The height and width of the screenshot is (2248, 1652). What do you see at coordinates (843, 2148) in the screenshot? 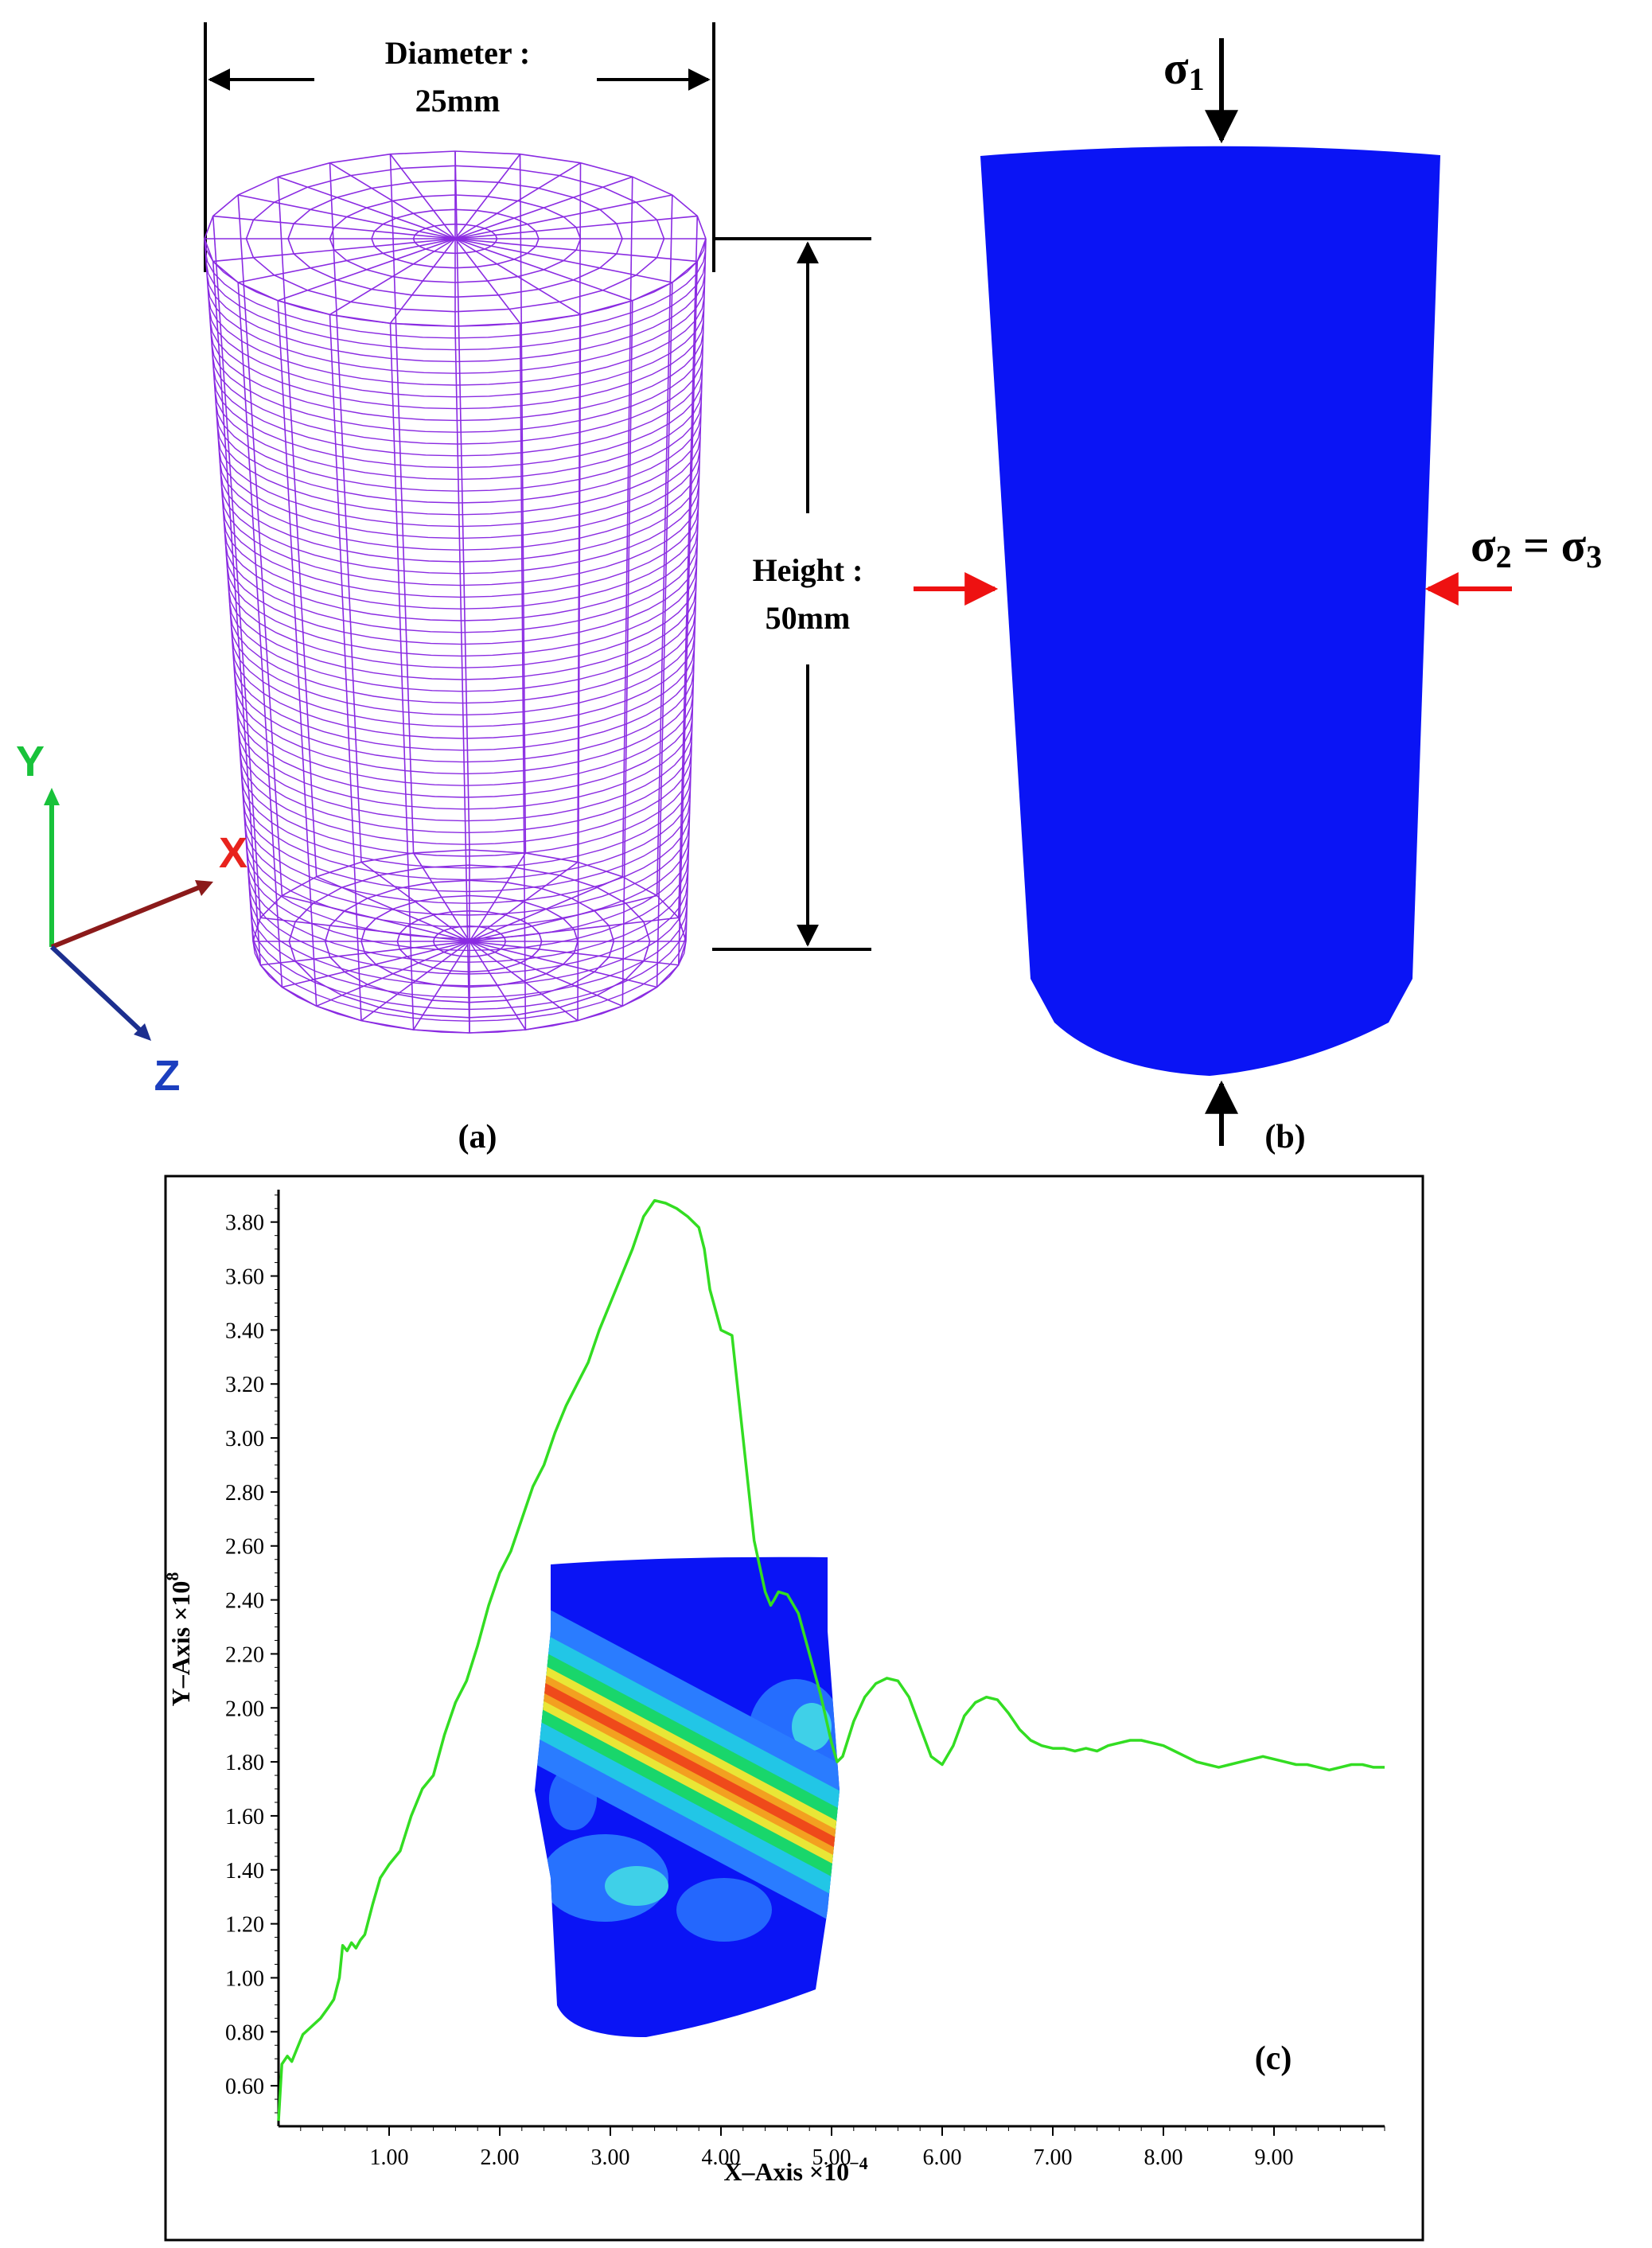
I see `x-axis-ticks: 1.00 2.00 3.00 4.00 5.00 6.00 7.00 8.00 9.00` at bounding box center [843, 2148].